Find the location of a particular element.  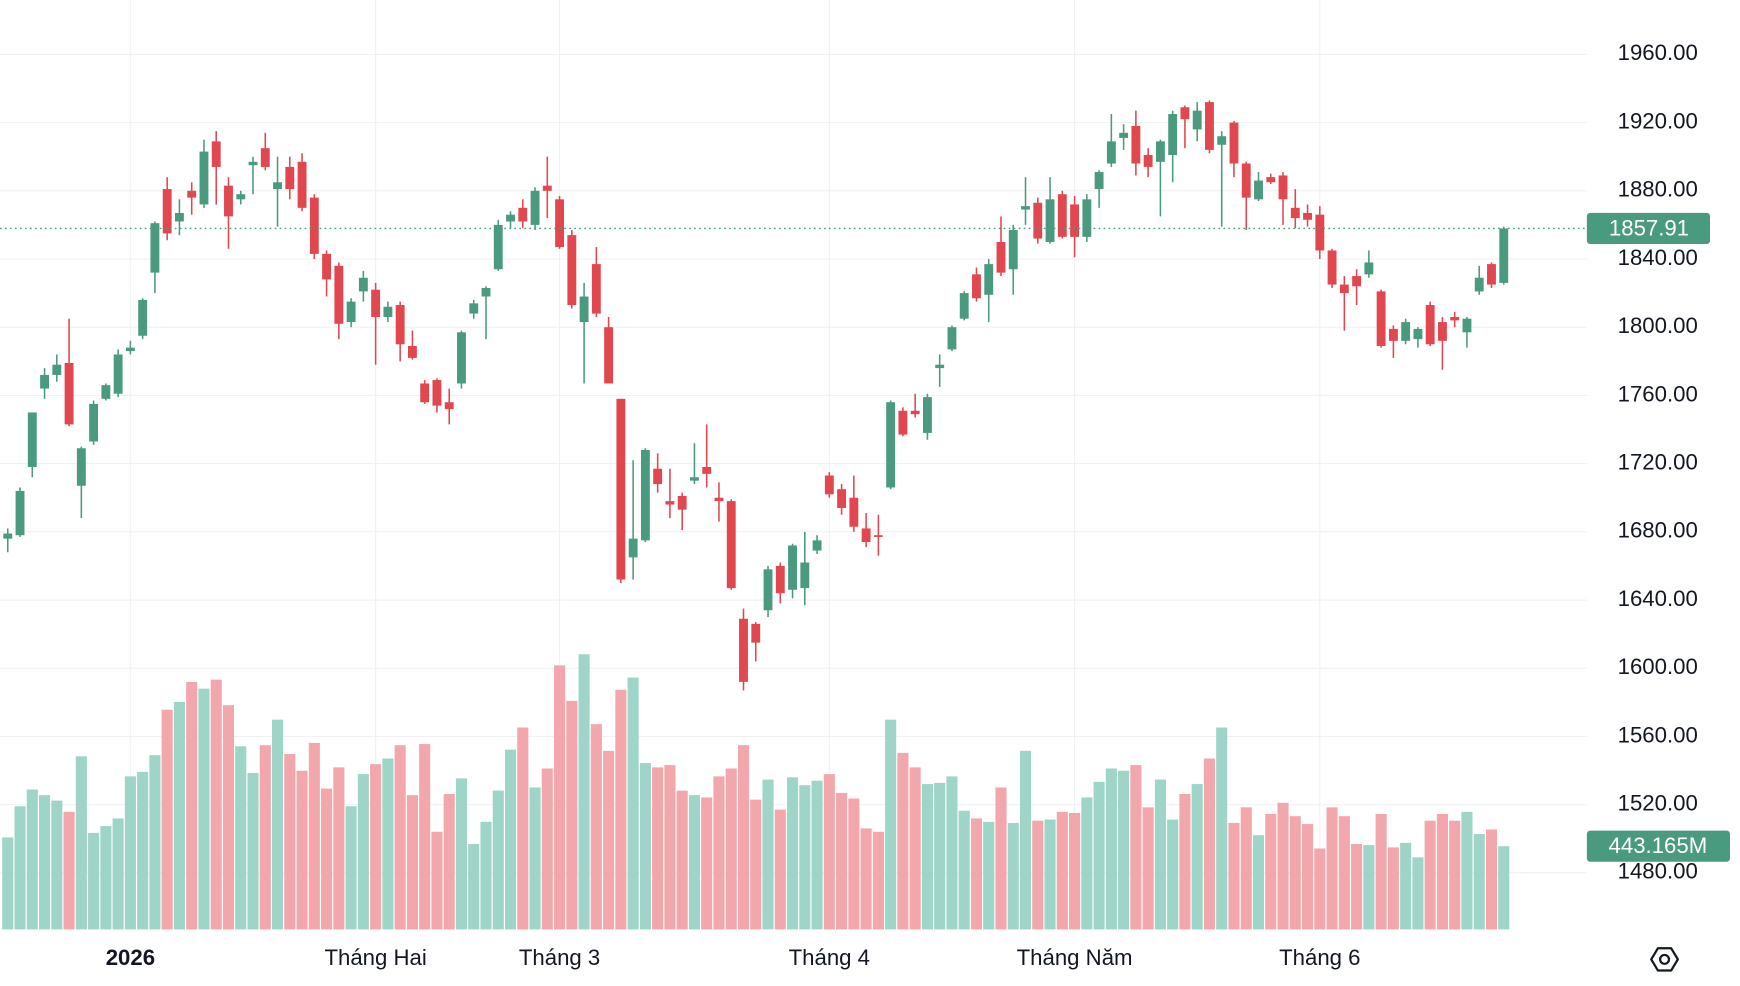

y-tick-label: 1760.00 is located at coordinates (1658, 393).